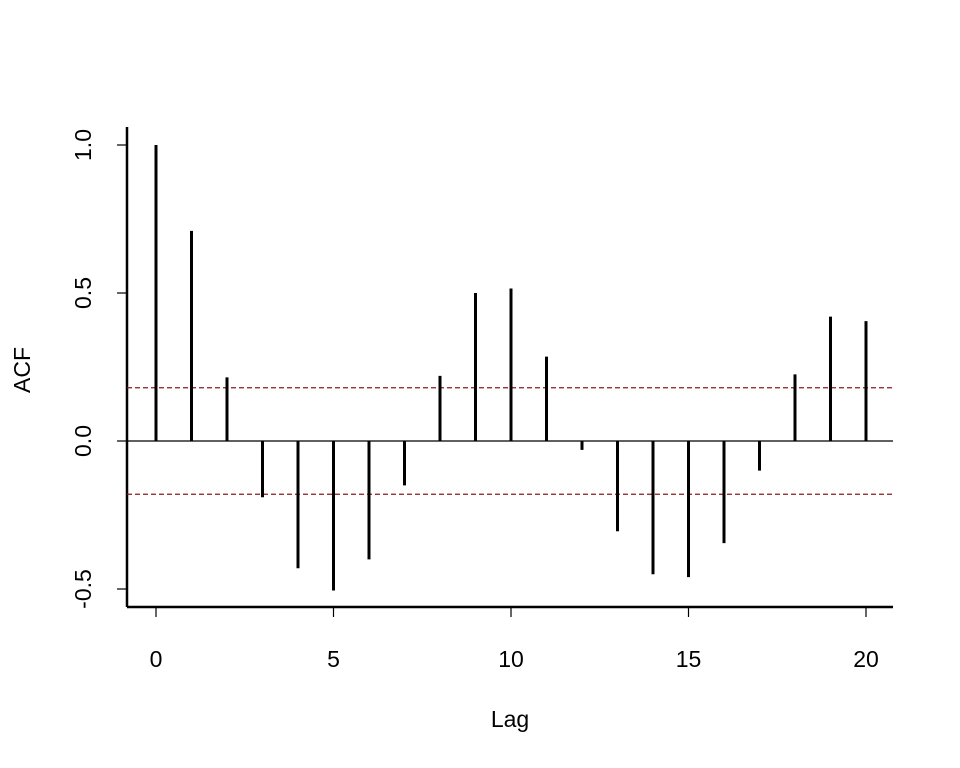 This screenshot has height=768, width=960. Describe the element at coordinates (83, 441) in the screenshot. I see `y-tick-label-1: 0.0` at that location.